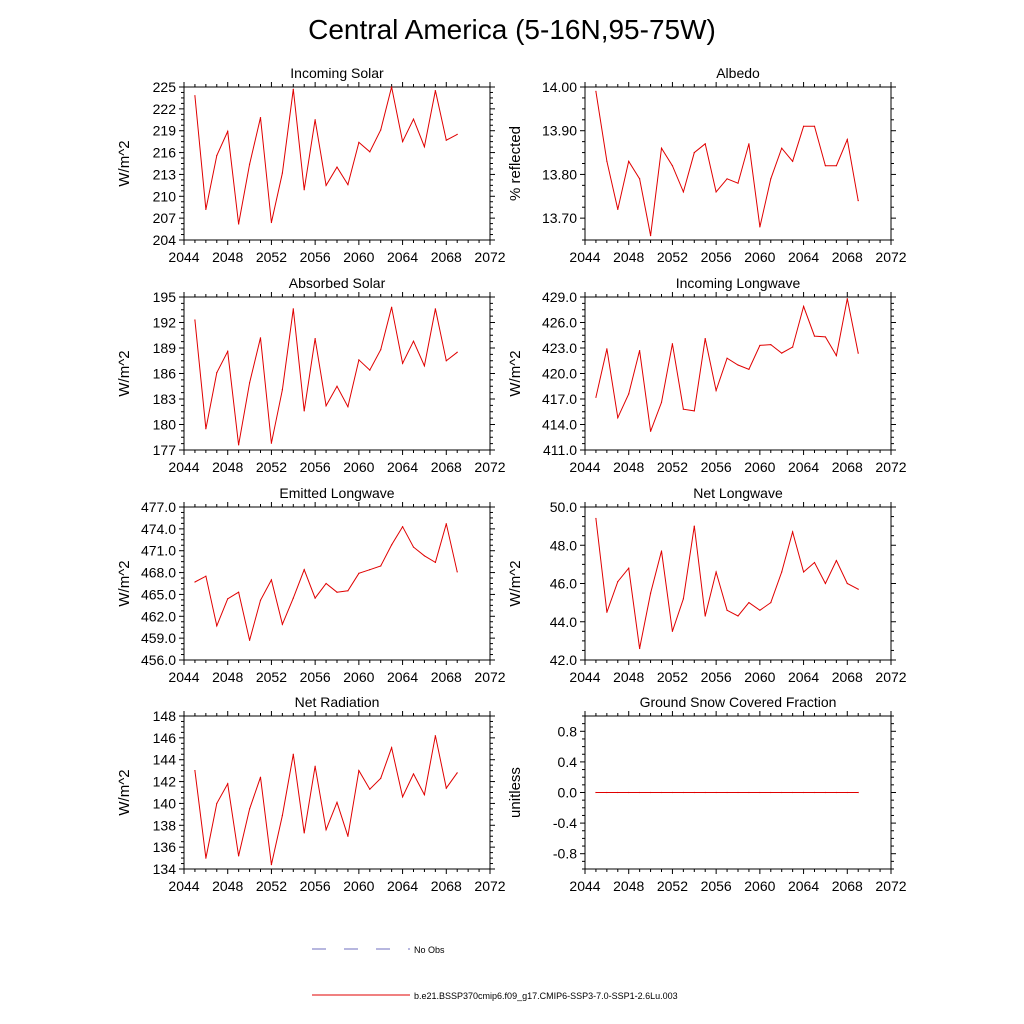 This screenshot has height=1024, width=1024. I want to click on y-tick-label: 195, so click(165, 297).